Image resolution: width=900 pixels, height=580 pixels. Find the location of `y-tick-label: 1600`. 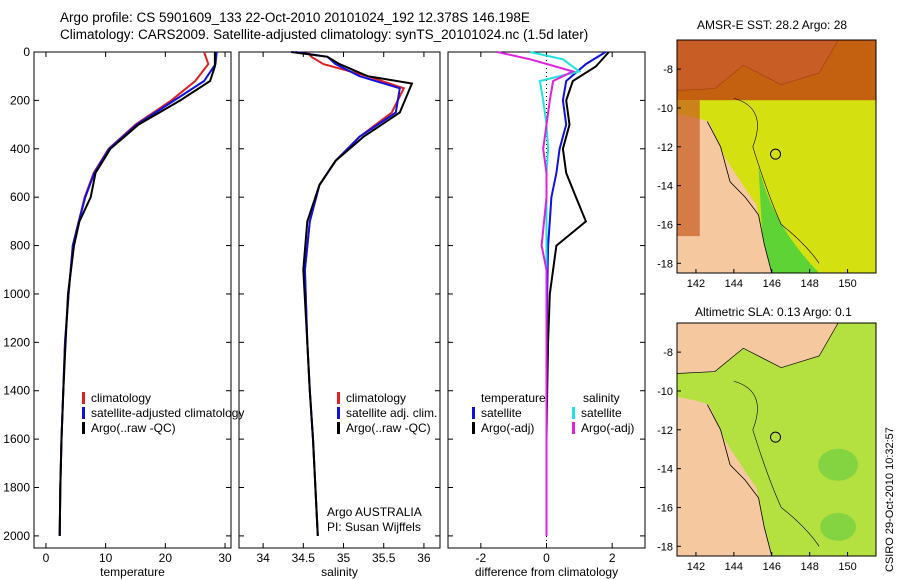

y-tick-label: 1600 is located at coordinates (16, 439).